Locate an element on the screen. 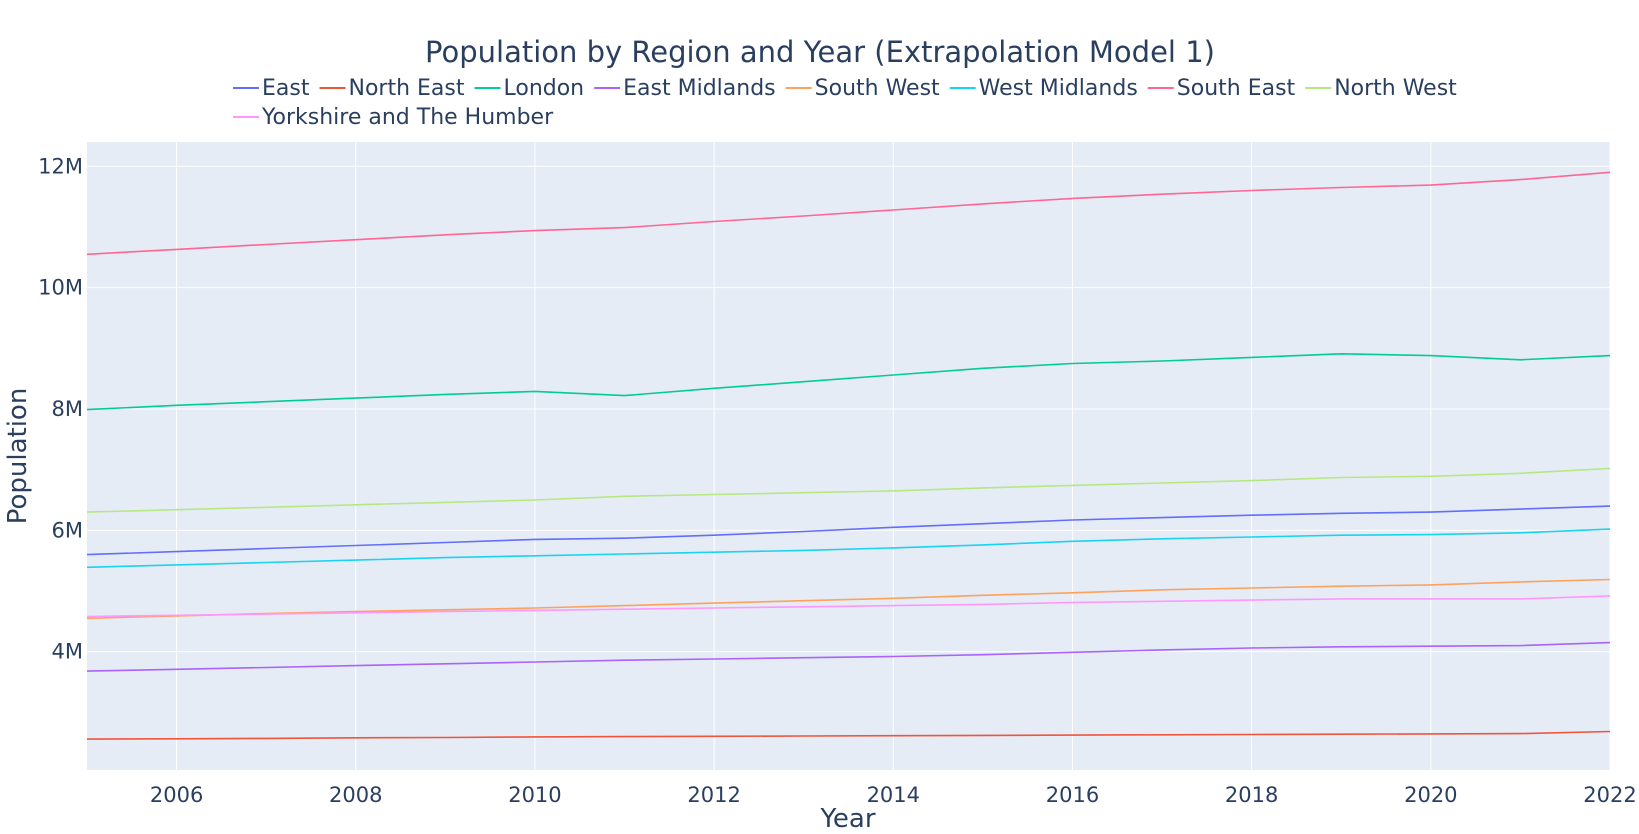  series-line-south-west is located at coordinates (848, 599).